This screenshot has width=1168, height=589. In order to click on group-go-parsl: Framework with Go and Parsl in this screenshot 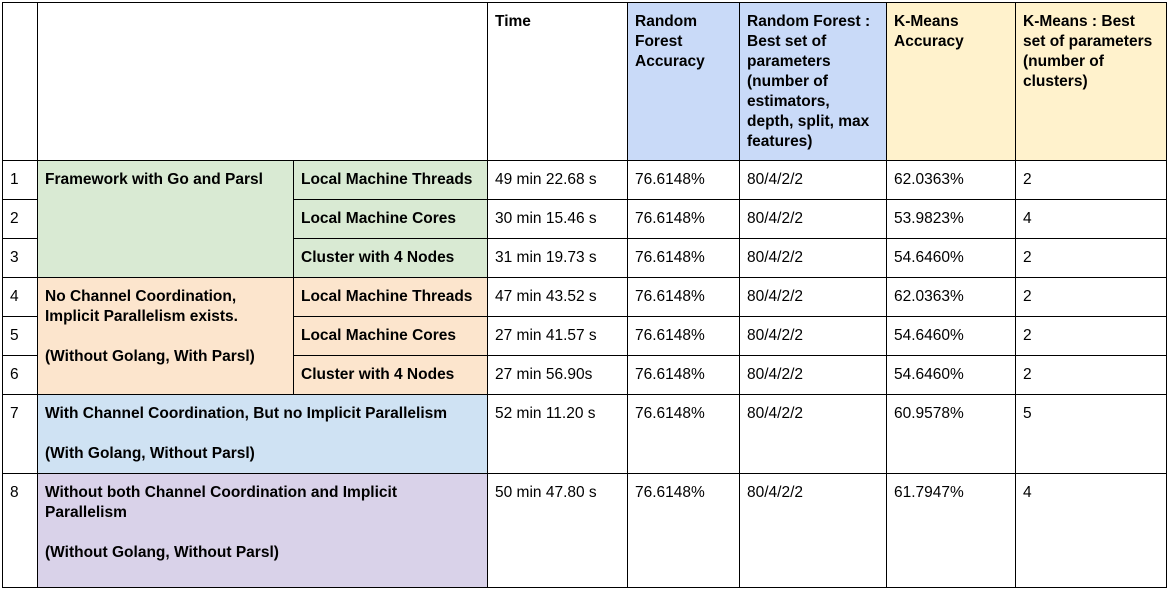, I will do `click(165, 219)`.